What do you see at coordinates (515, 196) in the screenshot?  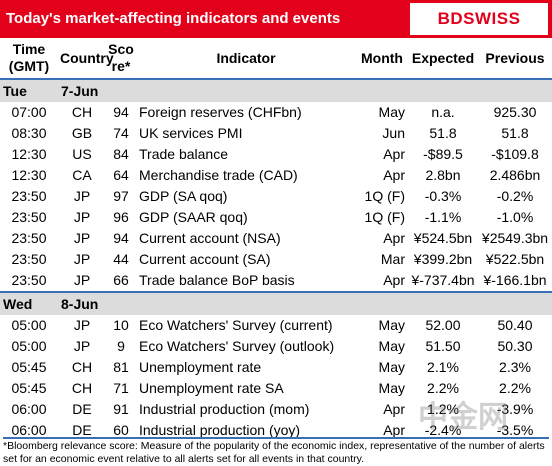 I see `cell: -0.2%` at bounding box center [515, 196].